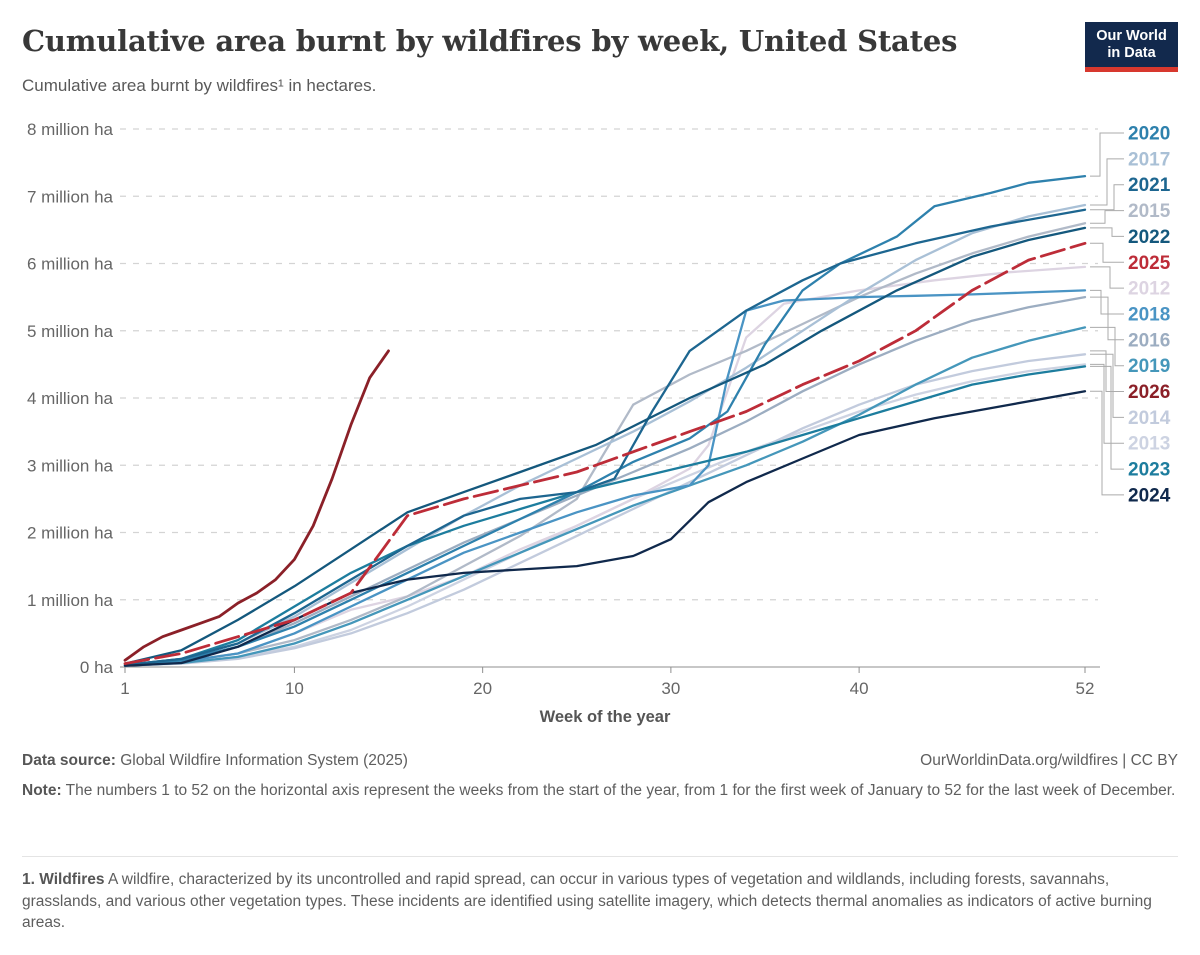 The height and width of the screenshot is (955, 1200). What do you see at coordinates (256, 505) in the screenshot?
I see `line-2026` at bounding box center [256, 505].